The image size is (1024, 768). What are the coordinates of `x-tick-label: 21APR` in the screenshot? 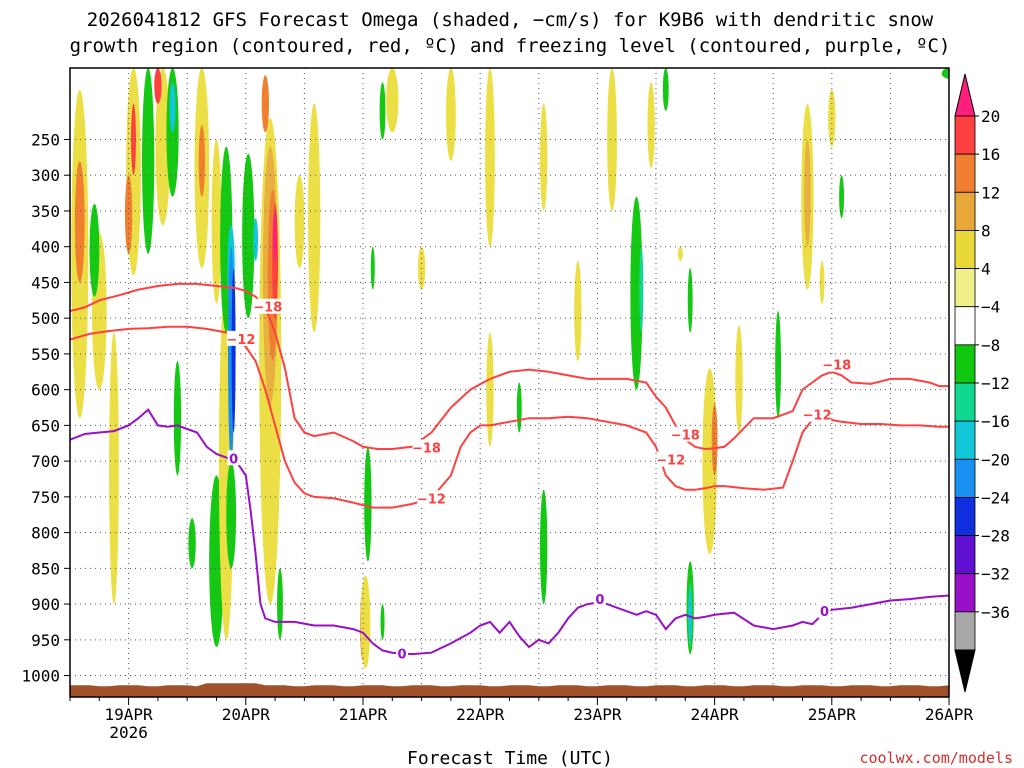 It's located at (363, 714).